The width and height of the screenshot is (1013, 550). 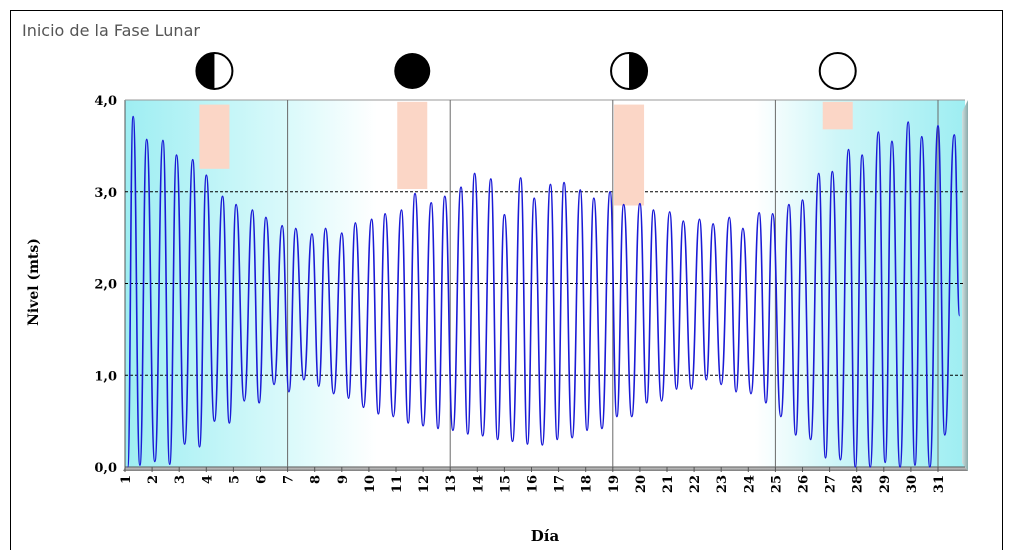 I want to click on x-tick-label: 26, so click(x=804, y=484).